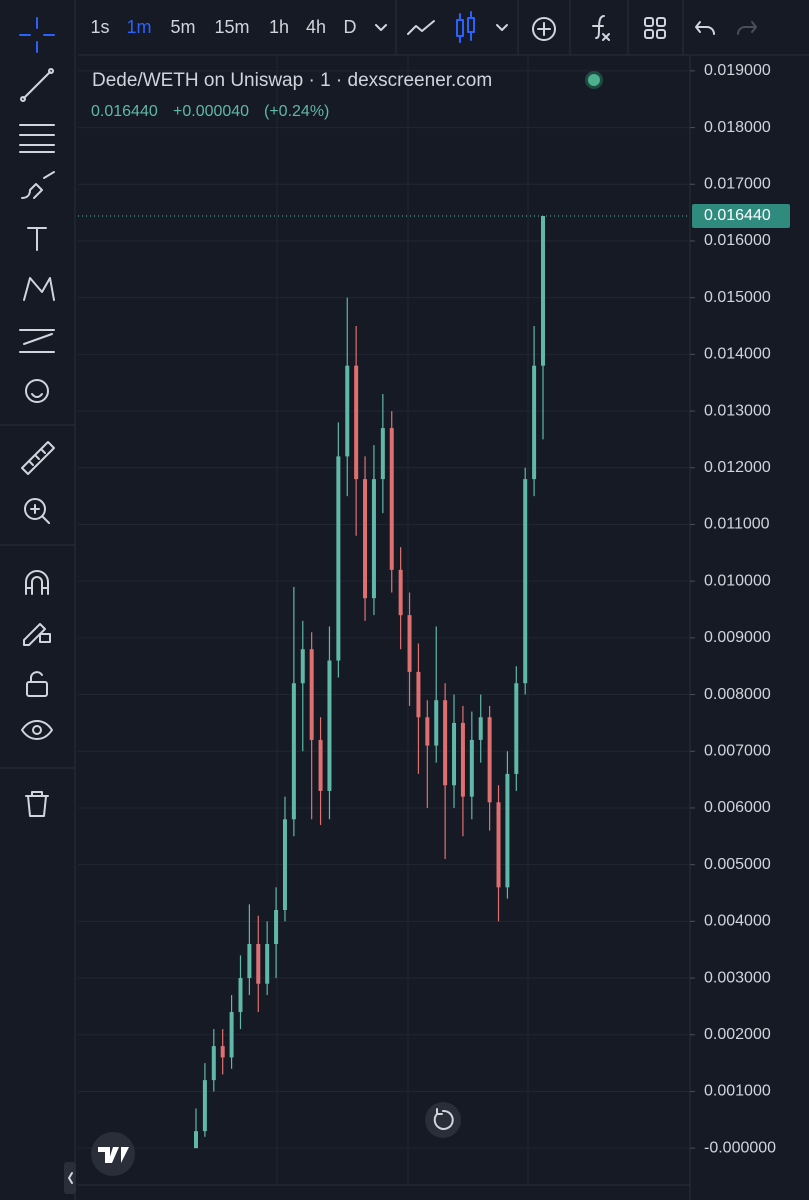 This screenshot has height=1200, width=809. I want to click on y-tick-label: 0.009000, so click(737, 637).